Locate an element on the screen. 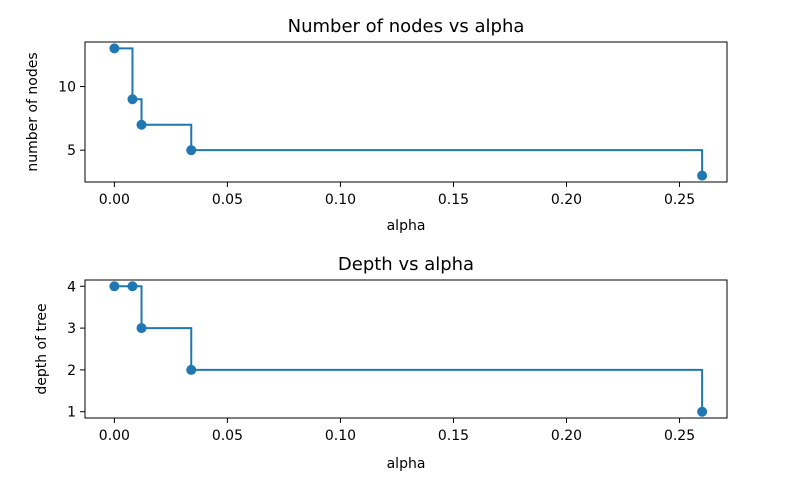  y-tick-label: 4 is located at coordinates (71, 287).